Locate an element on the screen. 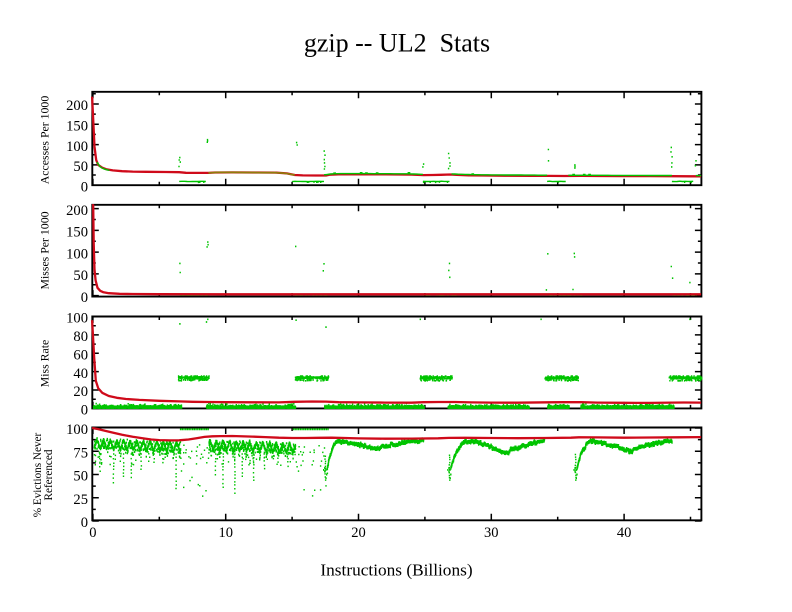 The image size is (792, 612). svg-text: 30 is located at coordinates (491, 533).